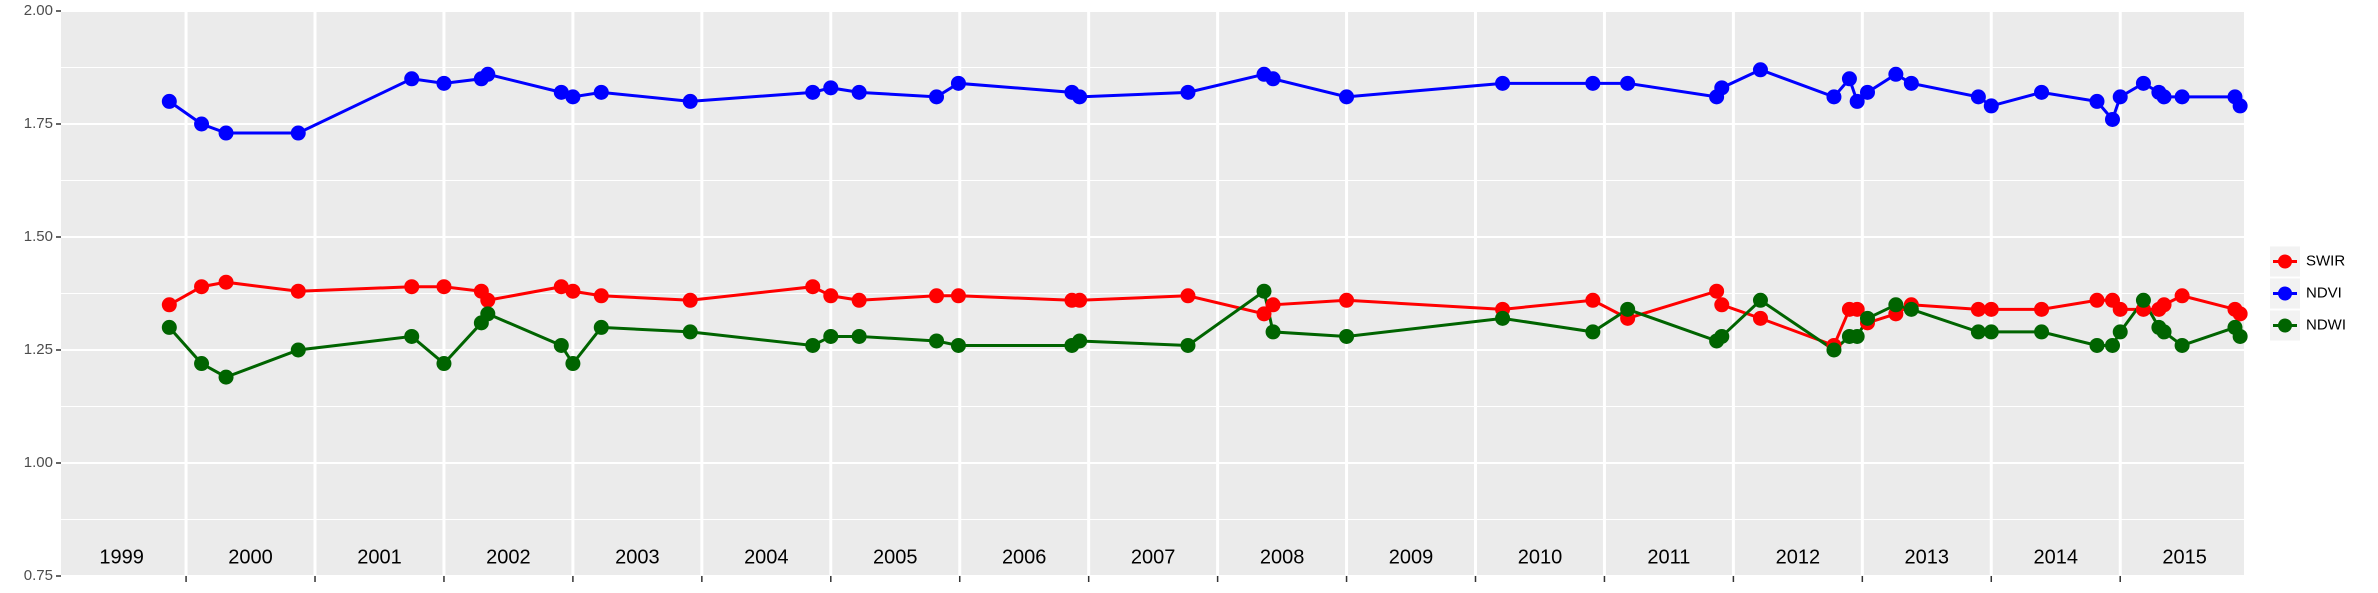  Describe the element at coordinates (1282, 557) in the screenshot. I see `x-tick-label: 2008` at that location.